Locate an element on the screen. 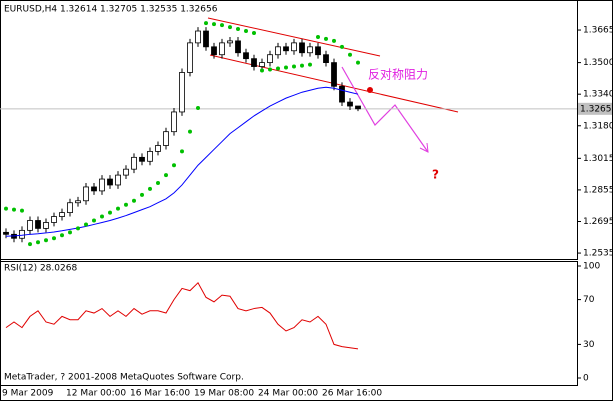 The height and width of the screenshot is (401, 613). y-tick-label: 30 is located at coordinates (589, 345).